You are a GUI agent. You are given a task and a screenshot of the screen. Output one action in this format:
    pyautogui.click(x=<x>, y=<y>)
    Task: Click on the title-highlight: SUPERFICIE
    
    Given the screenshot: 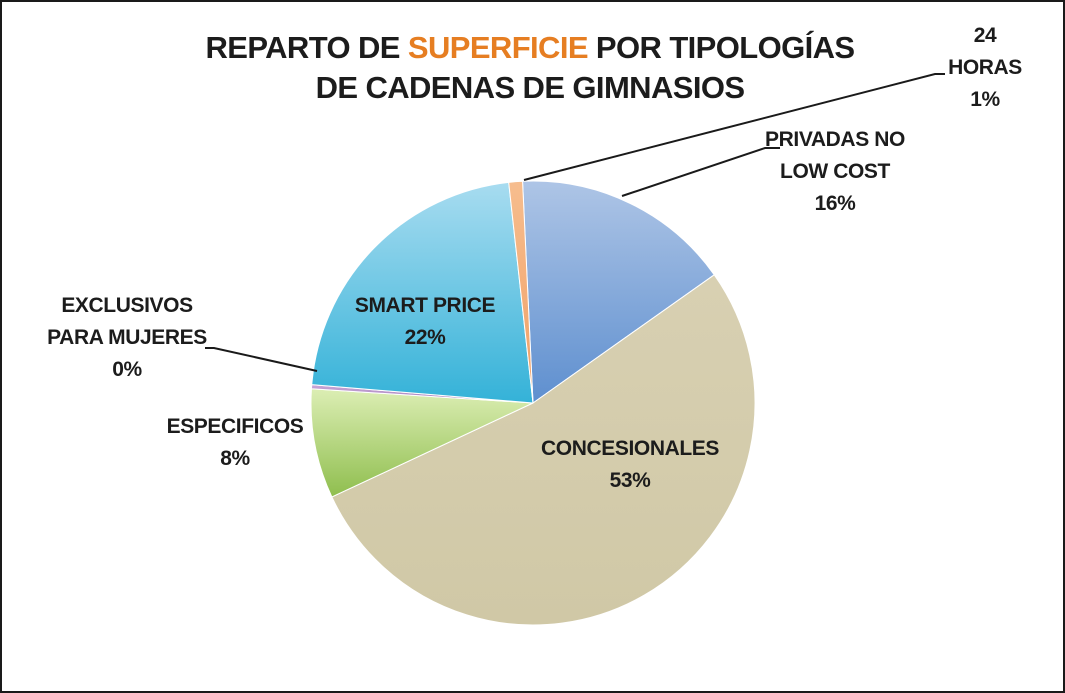 What is the action you would take?
    pyautogui.click(x=498, y=47)
    